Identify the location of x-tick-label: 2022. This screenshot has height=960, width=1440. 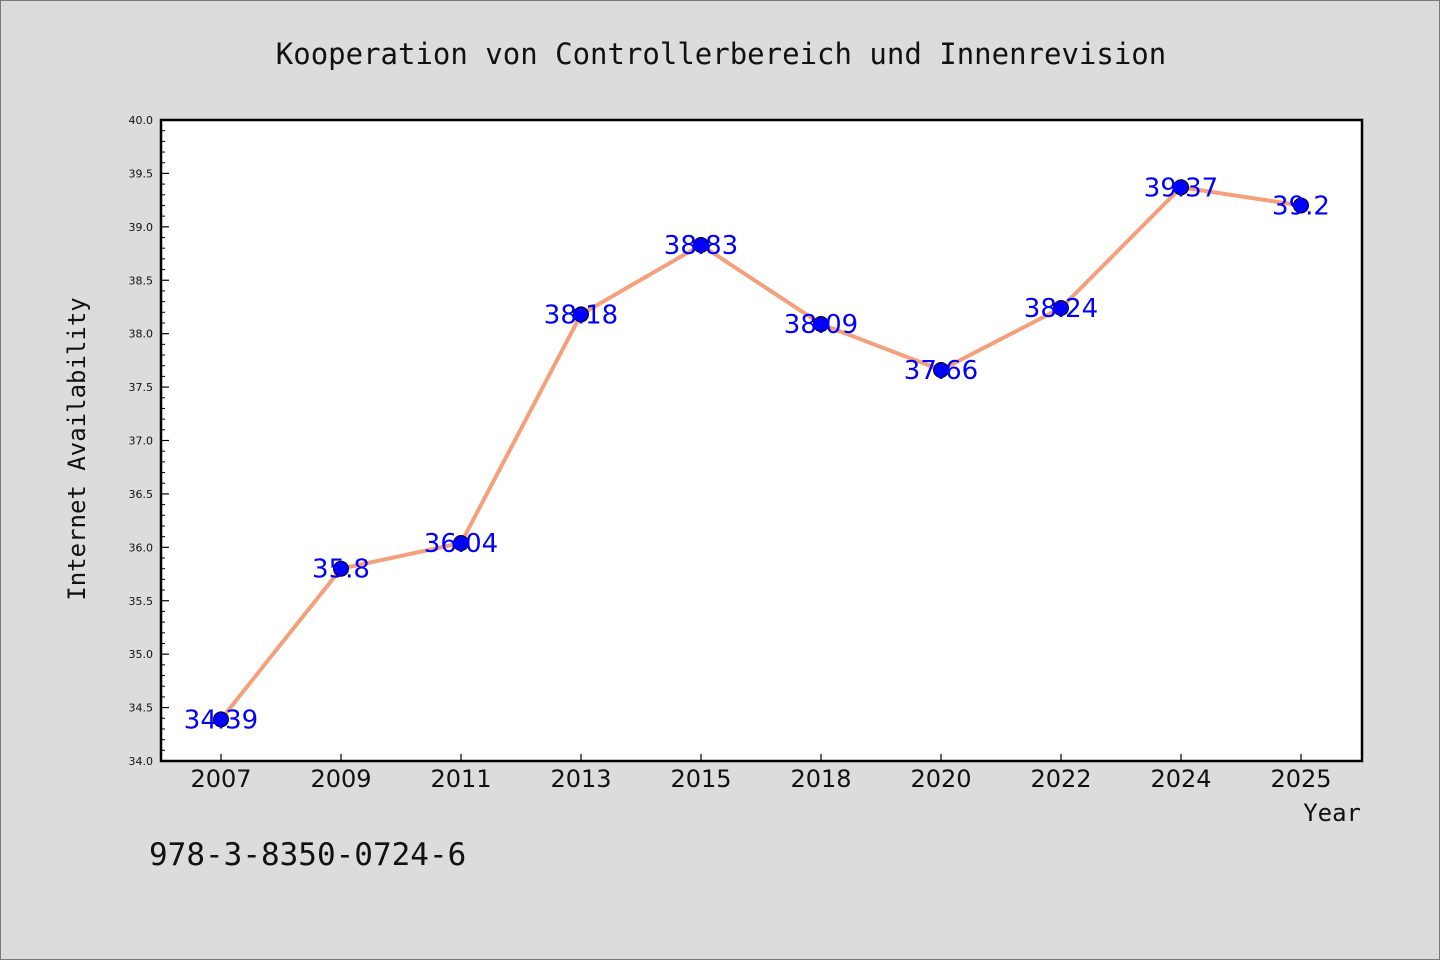
(1060, 779).